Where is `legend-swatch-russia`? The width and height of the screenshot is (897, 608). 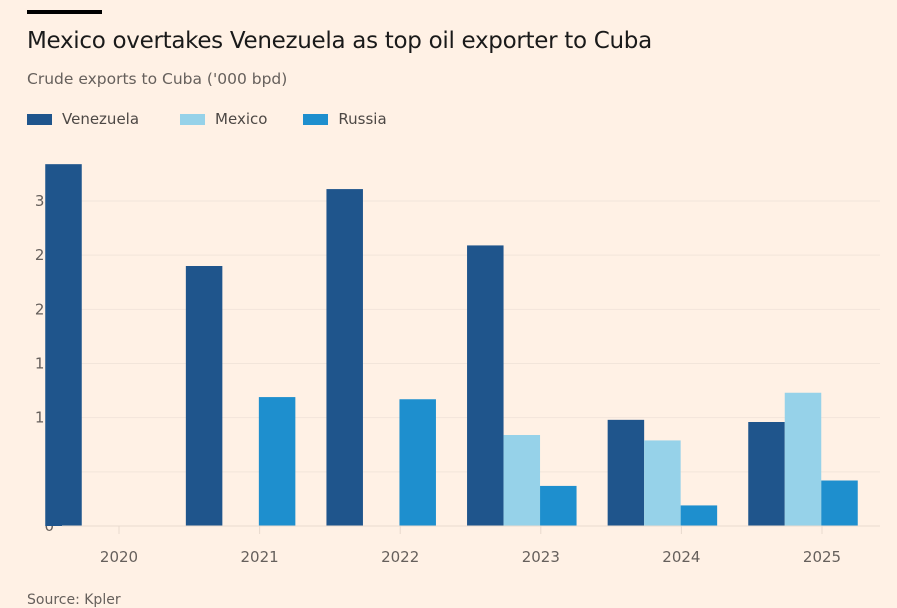 legend-swatch-russia is located at coordinates (316, 119).